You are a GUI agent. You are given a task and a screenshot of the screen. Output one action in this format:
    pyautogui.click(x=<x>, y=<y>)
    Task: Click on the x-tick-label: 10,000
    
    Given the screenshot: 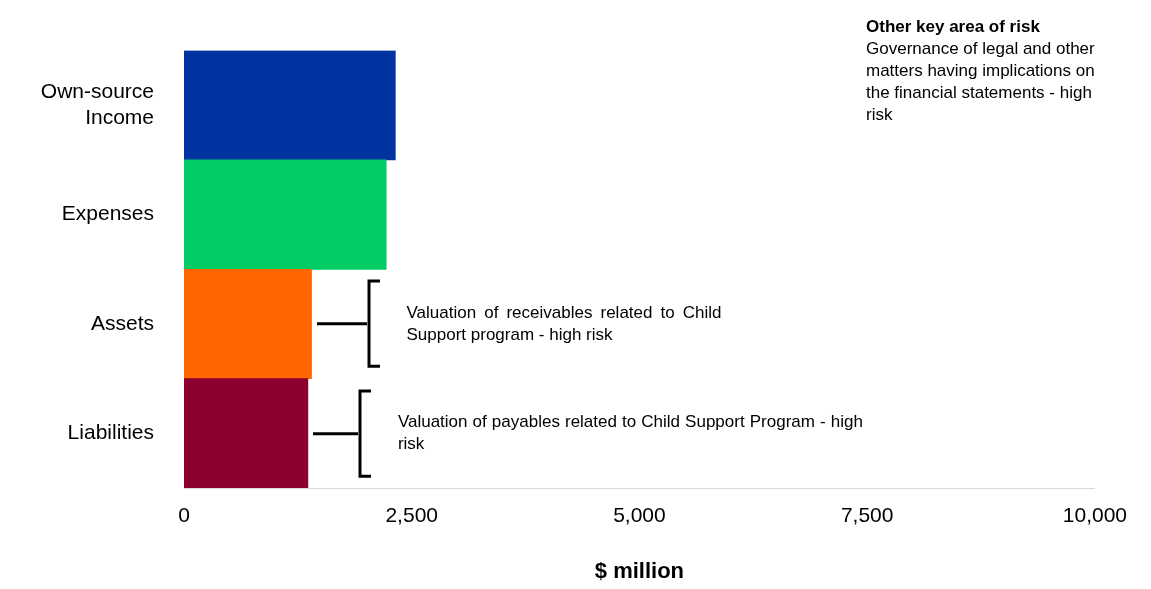 What is the action you would take?
    pyautogui.click(x=1094, y=515)
    